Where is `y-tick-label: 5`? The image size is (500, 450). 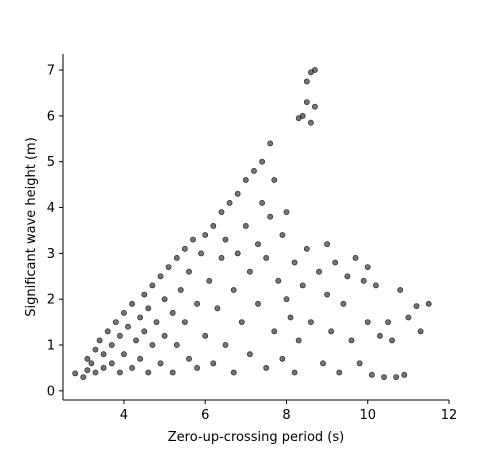 y-tick-label: 5 is located at coordinates (51, 162).